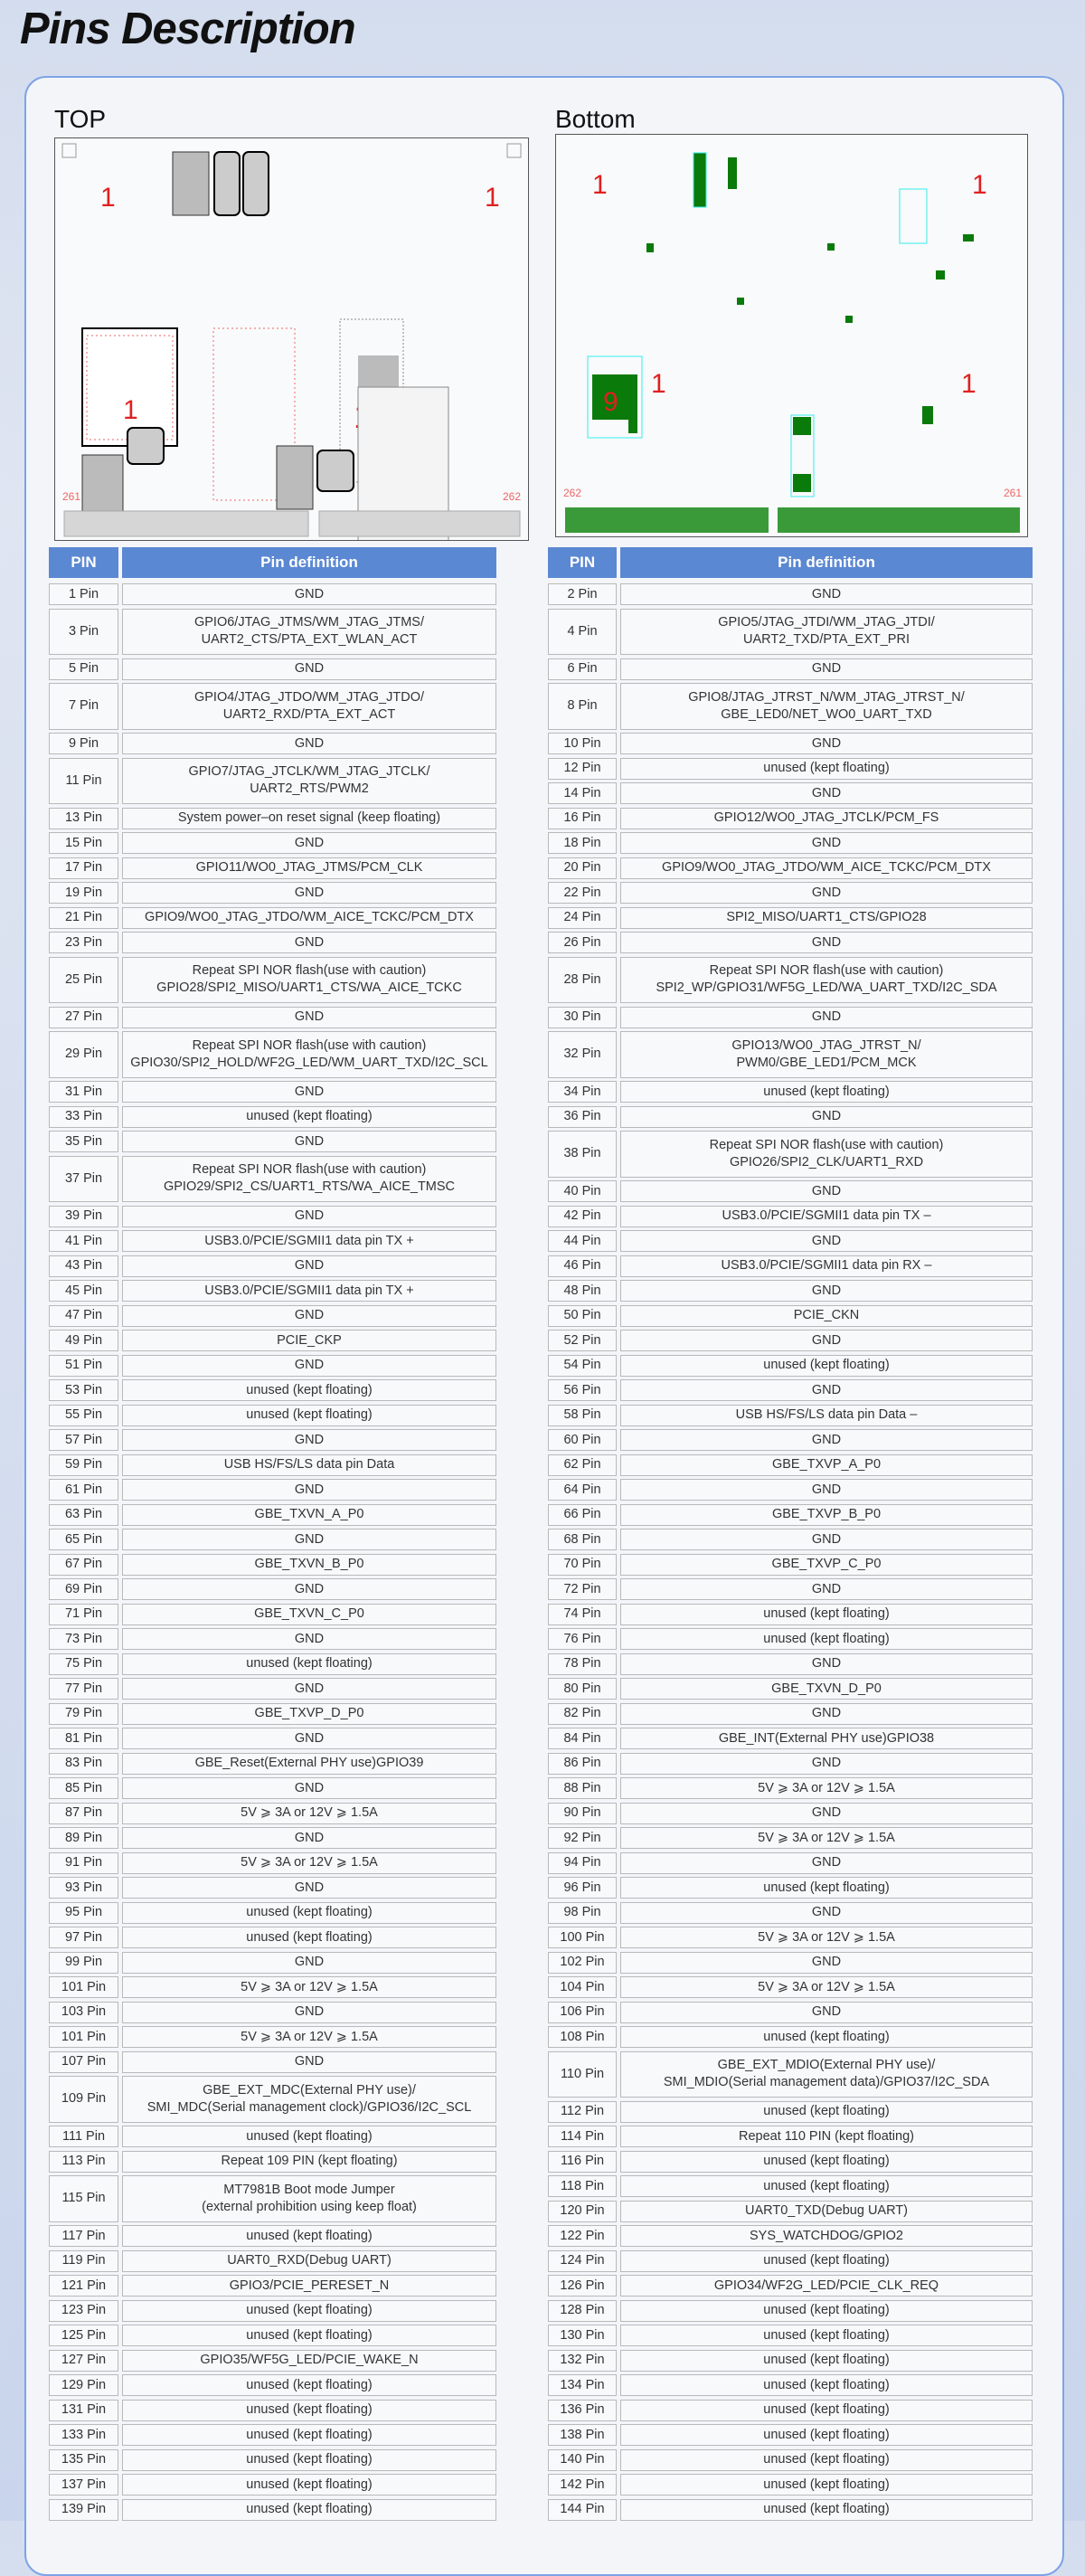 This screenshot has height=2576, width=1085. What do you see at coordinates (583, 1788) in the screenshot?
I see `pin-number-cell: 88 Pin` at bounding box center [583, 1788].